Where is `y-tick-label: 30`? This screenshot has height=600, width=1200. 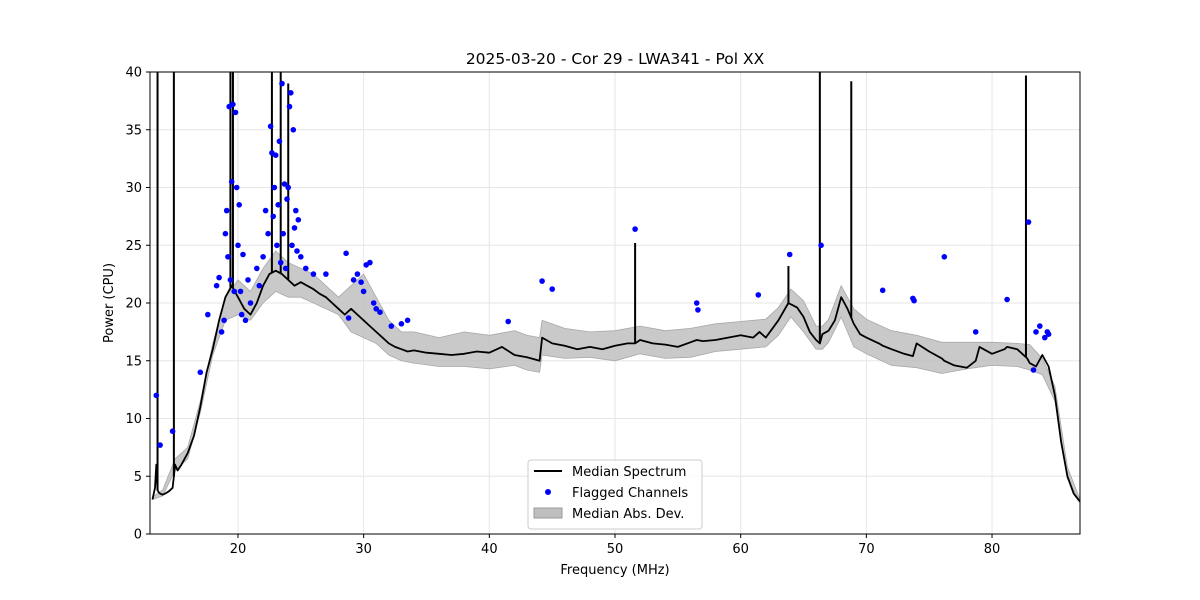
y-tick-label: 30 is located at coordinates (133, 188).